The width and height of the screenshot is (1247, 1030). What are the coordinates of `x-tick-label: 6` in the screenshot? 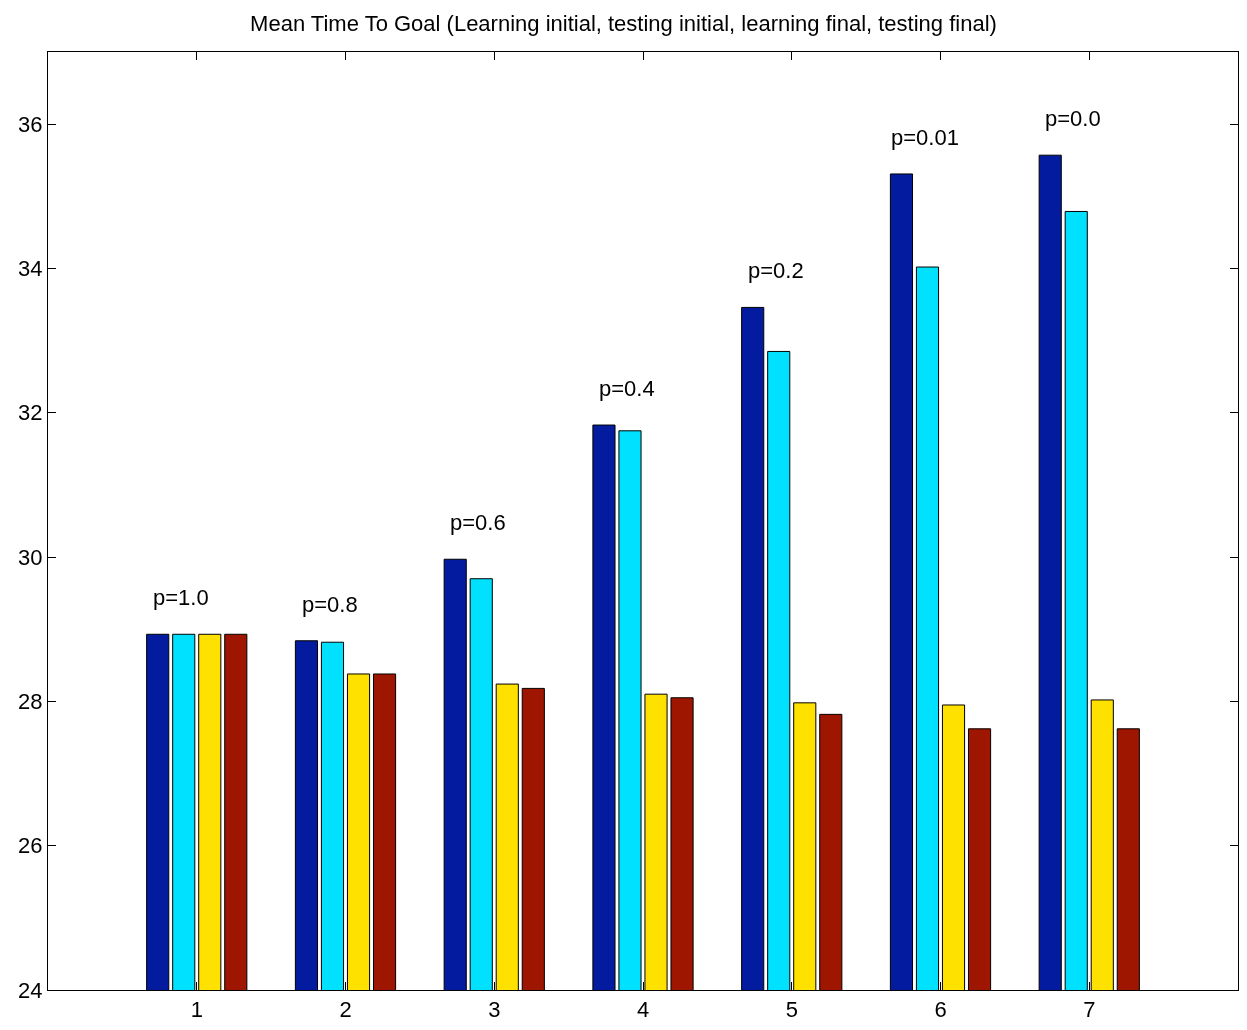 It's located at (940, 1010).